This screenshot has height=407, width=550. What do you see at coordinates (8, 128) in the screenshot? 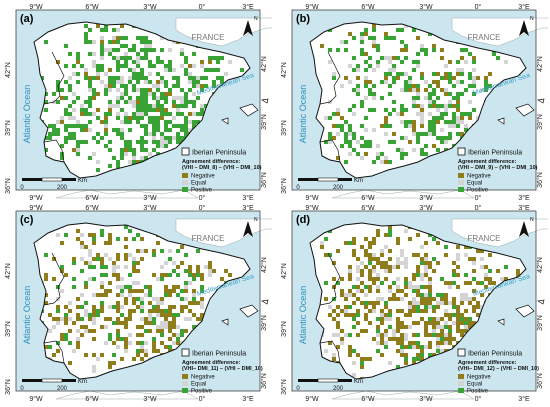
I see `latitude-tick-label: 39°N` at bounding box center [8, 128].